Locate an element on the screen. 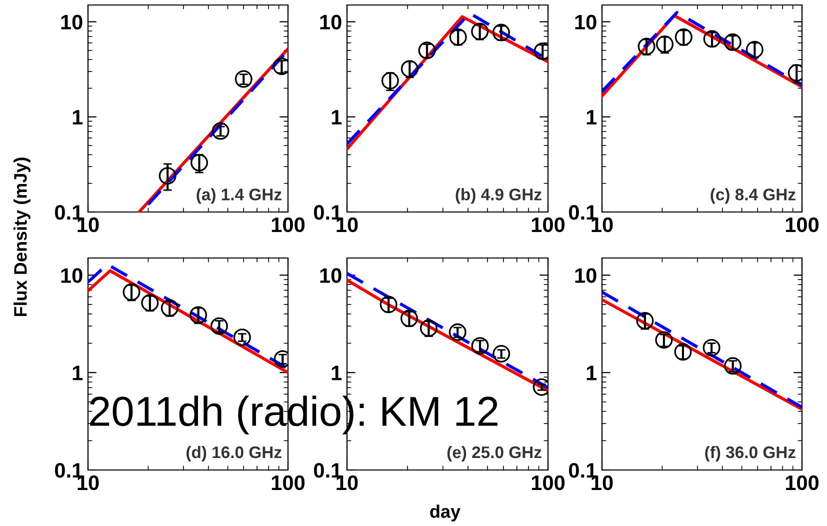 The width and height of the screenshot is (827, 526). annotation: (d) 16.0 GHz is located at coordinates (234, 454).